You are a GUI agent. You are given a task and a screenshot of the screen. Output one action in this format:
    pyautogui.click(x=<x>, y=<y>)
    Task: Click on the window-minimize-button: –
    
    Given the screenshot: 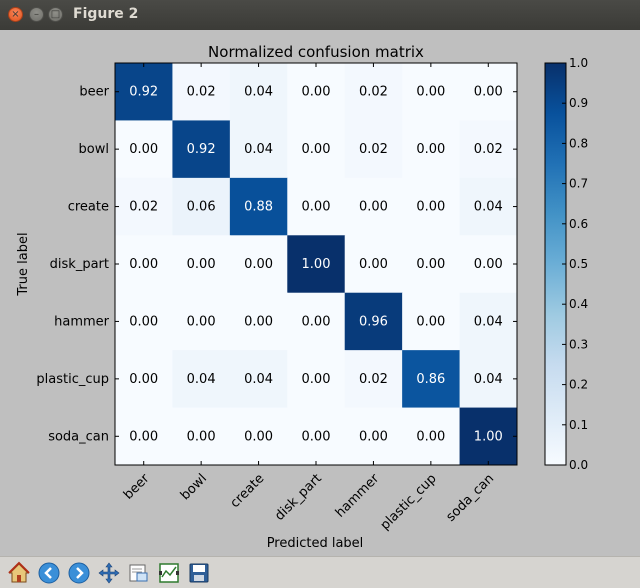 What is the action you would take?
    pyautogui.click(x=36, y=14)
    